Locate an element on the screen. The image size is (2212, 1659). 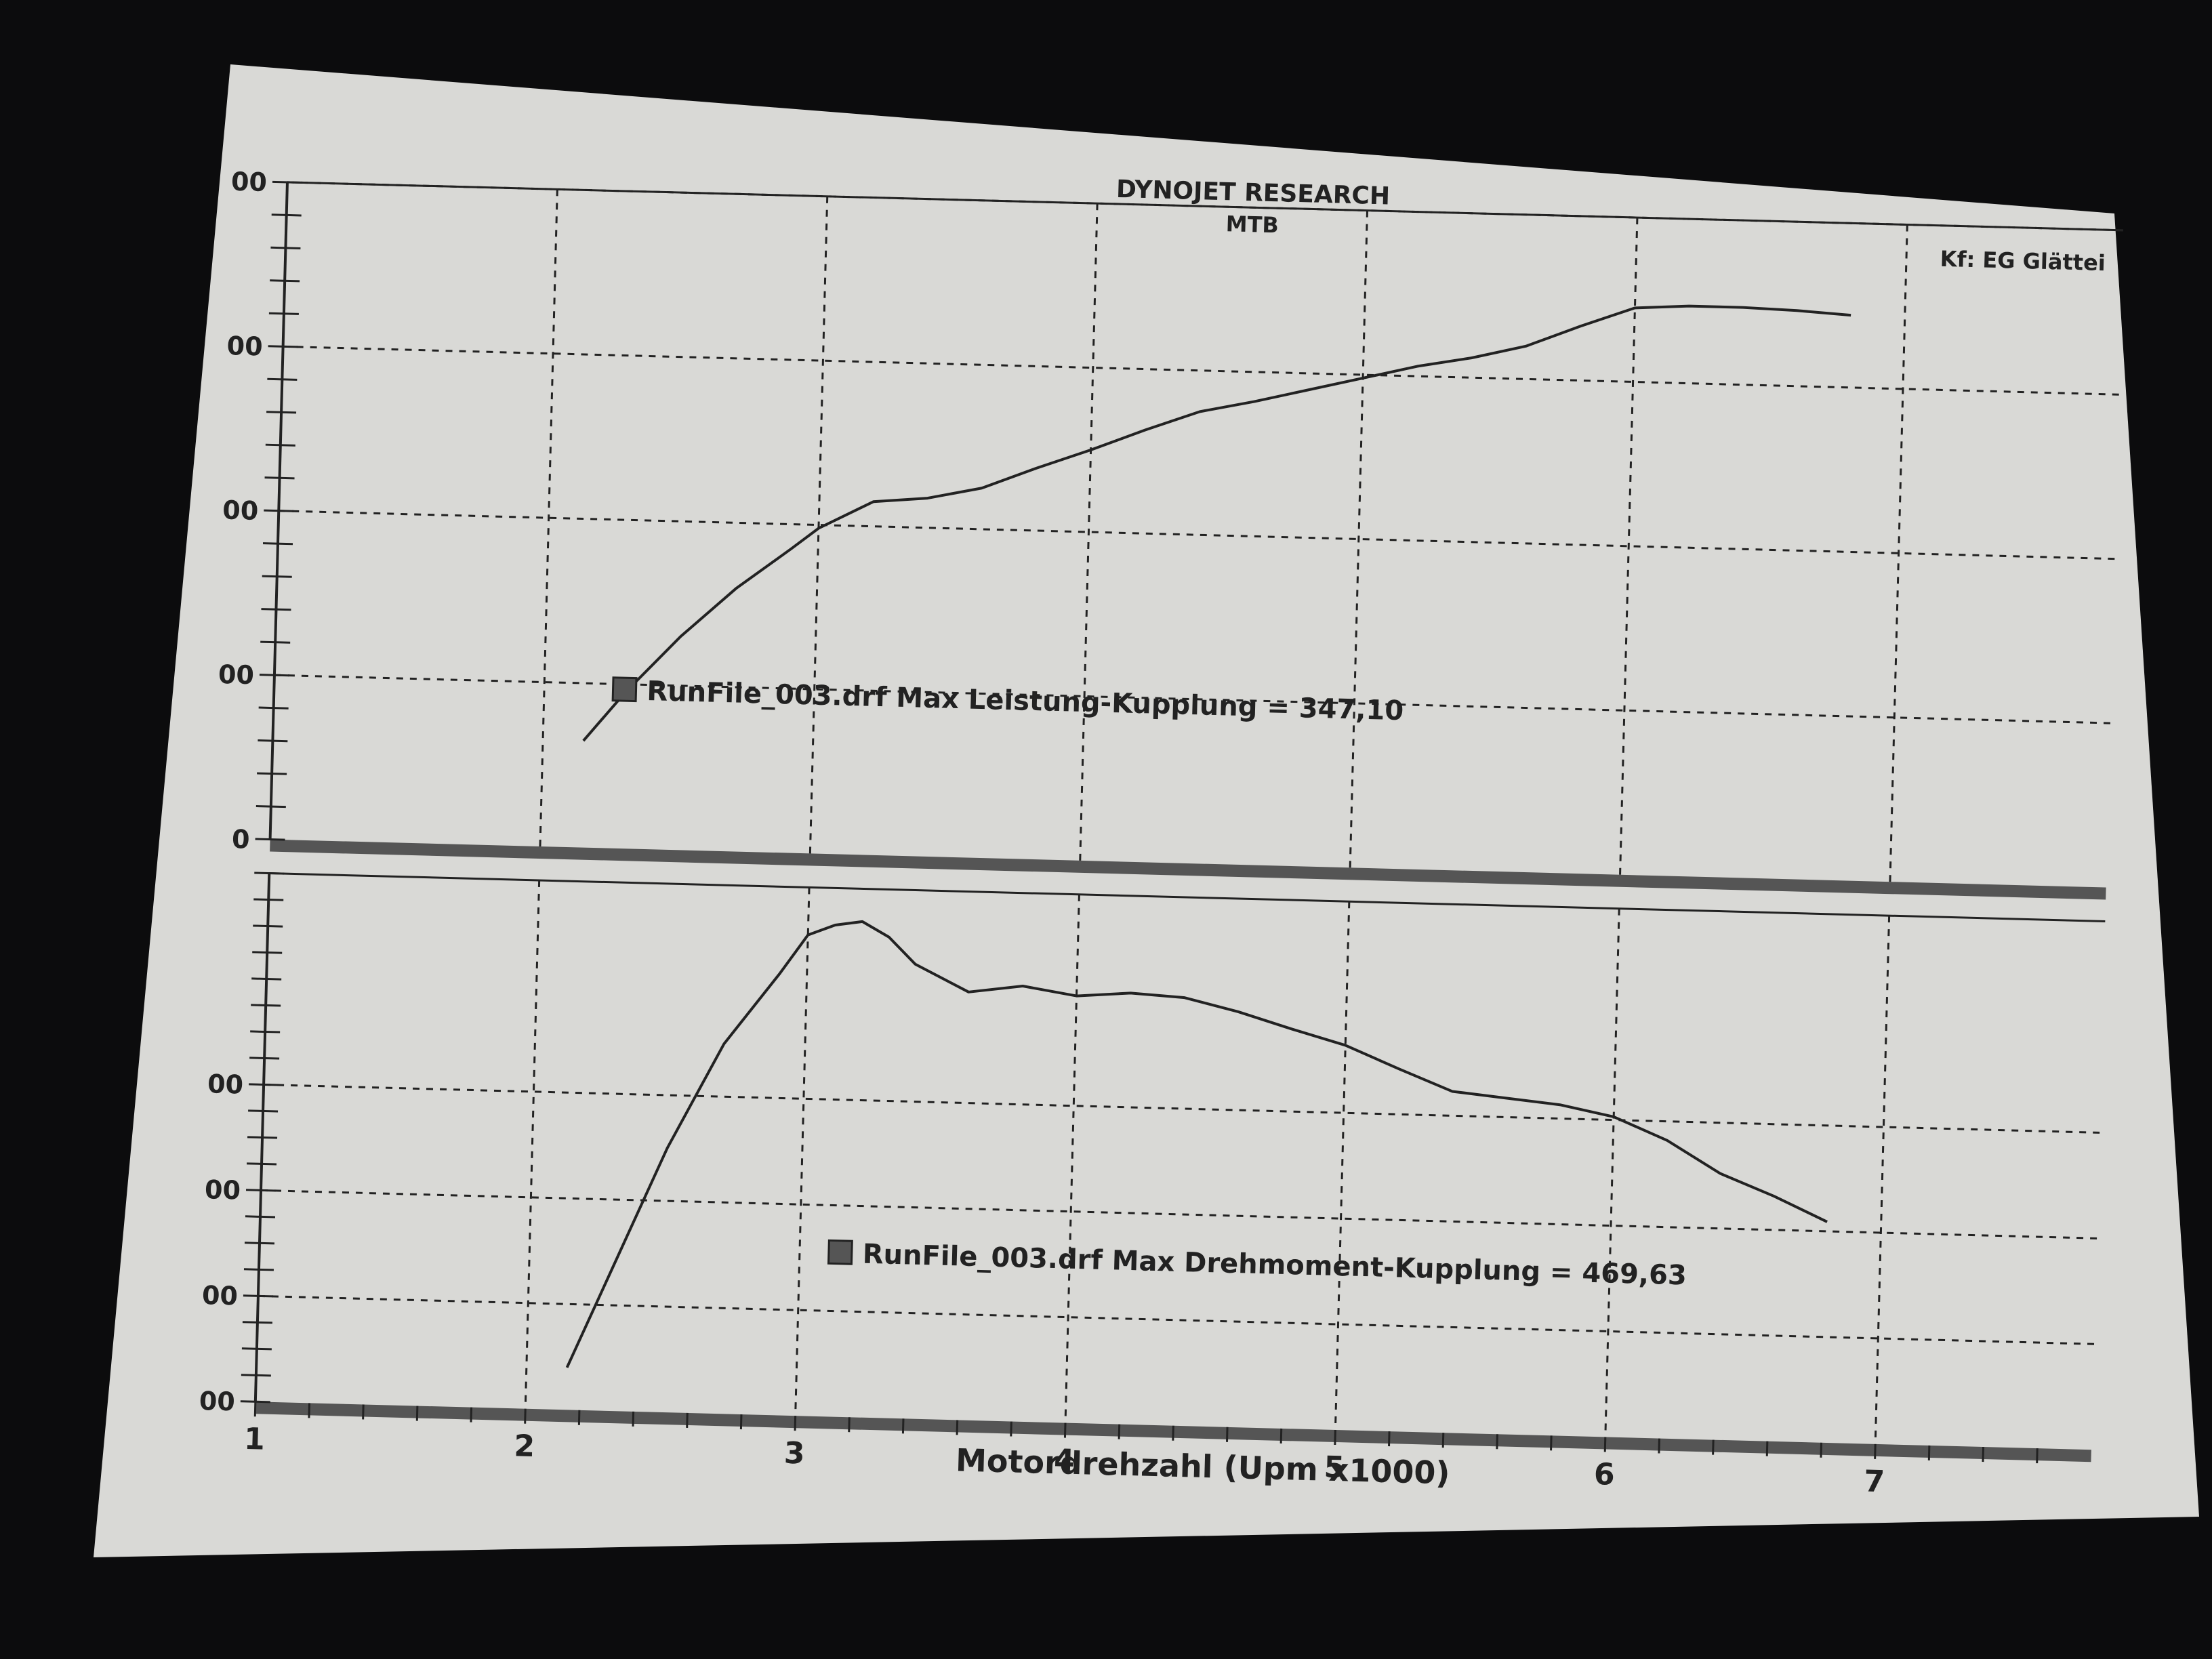
torque-legend-swatch is located at coordinates (840, 1252).